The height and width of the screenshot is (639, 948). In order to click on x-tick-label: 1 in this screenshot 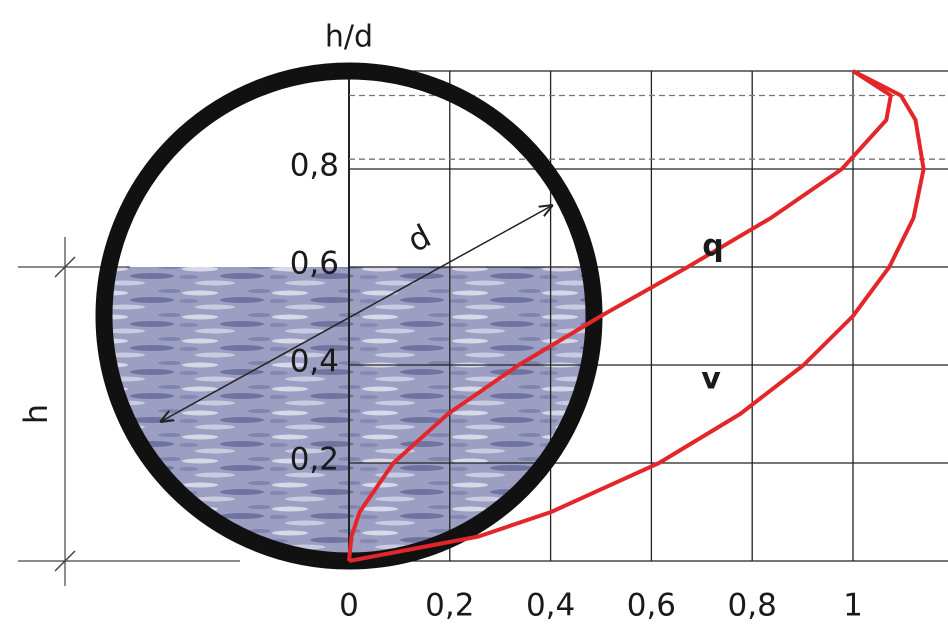, I will do `click(853, 606)`.